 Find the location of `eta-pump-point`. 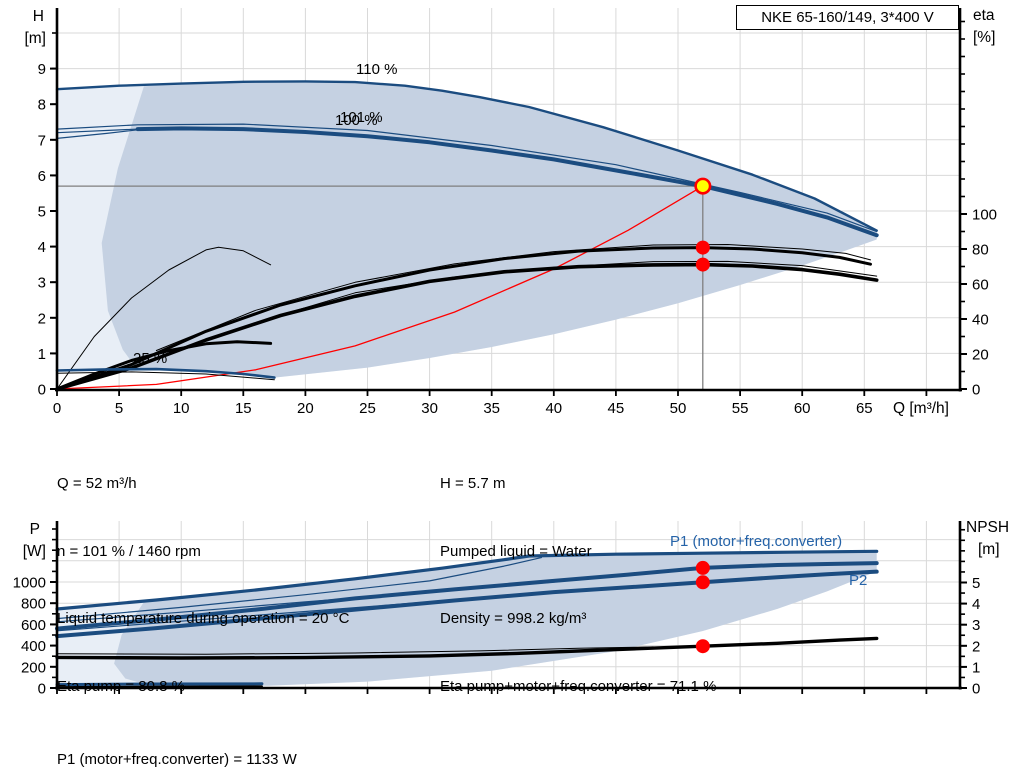

eta-pump-point is located at coordinates (702, 247).